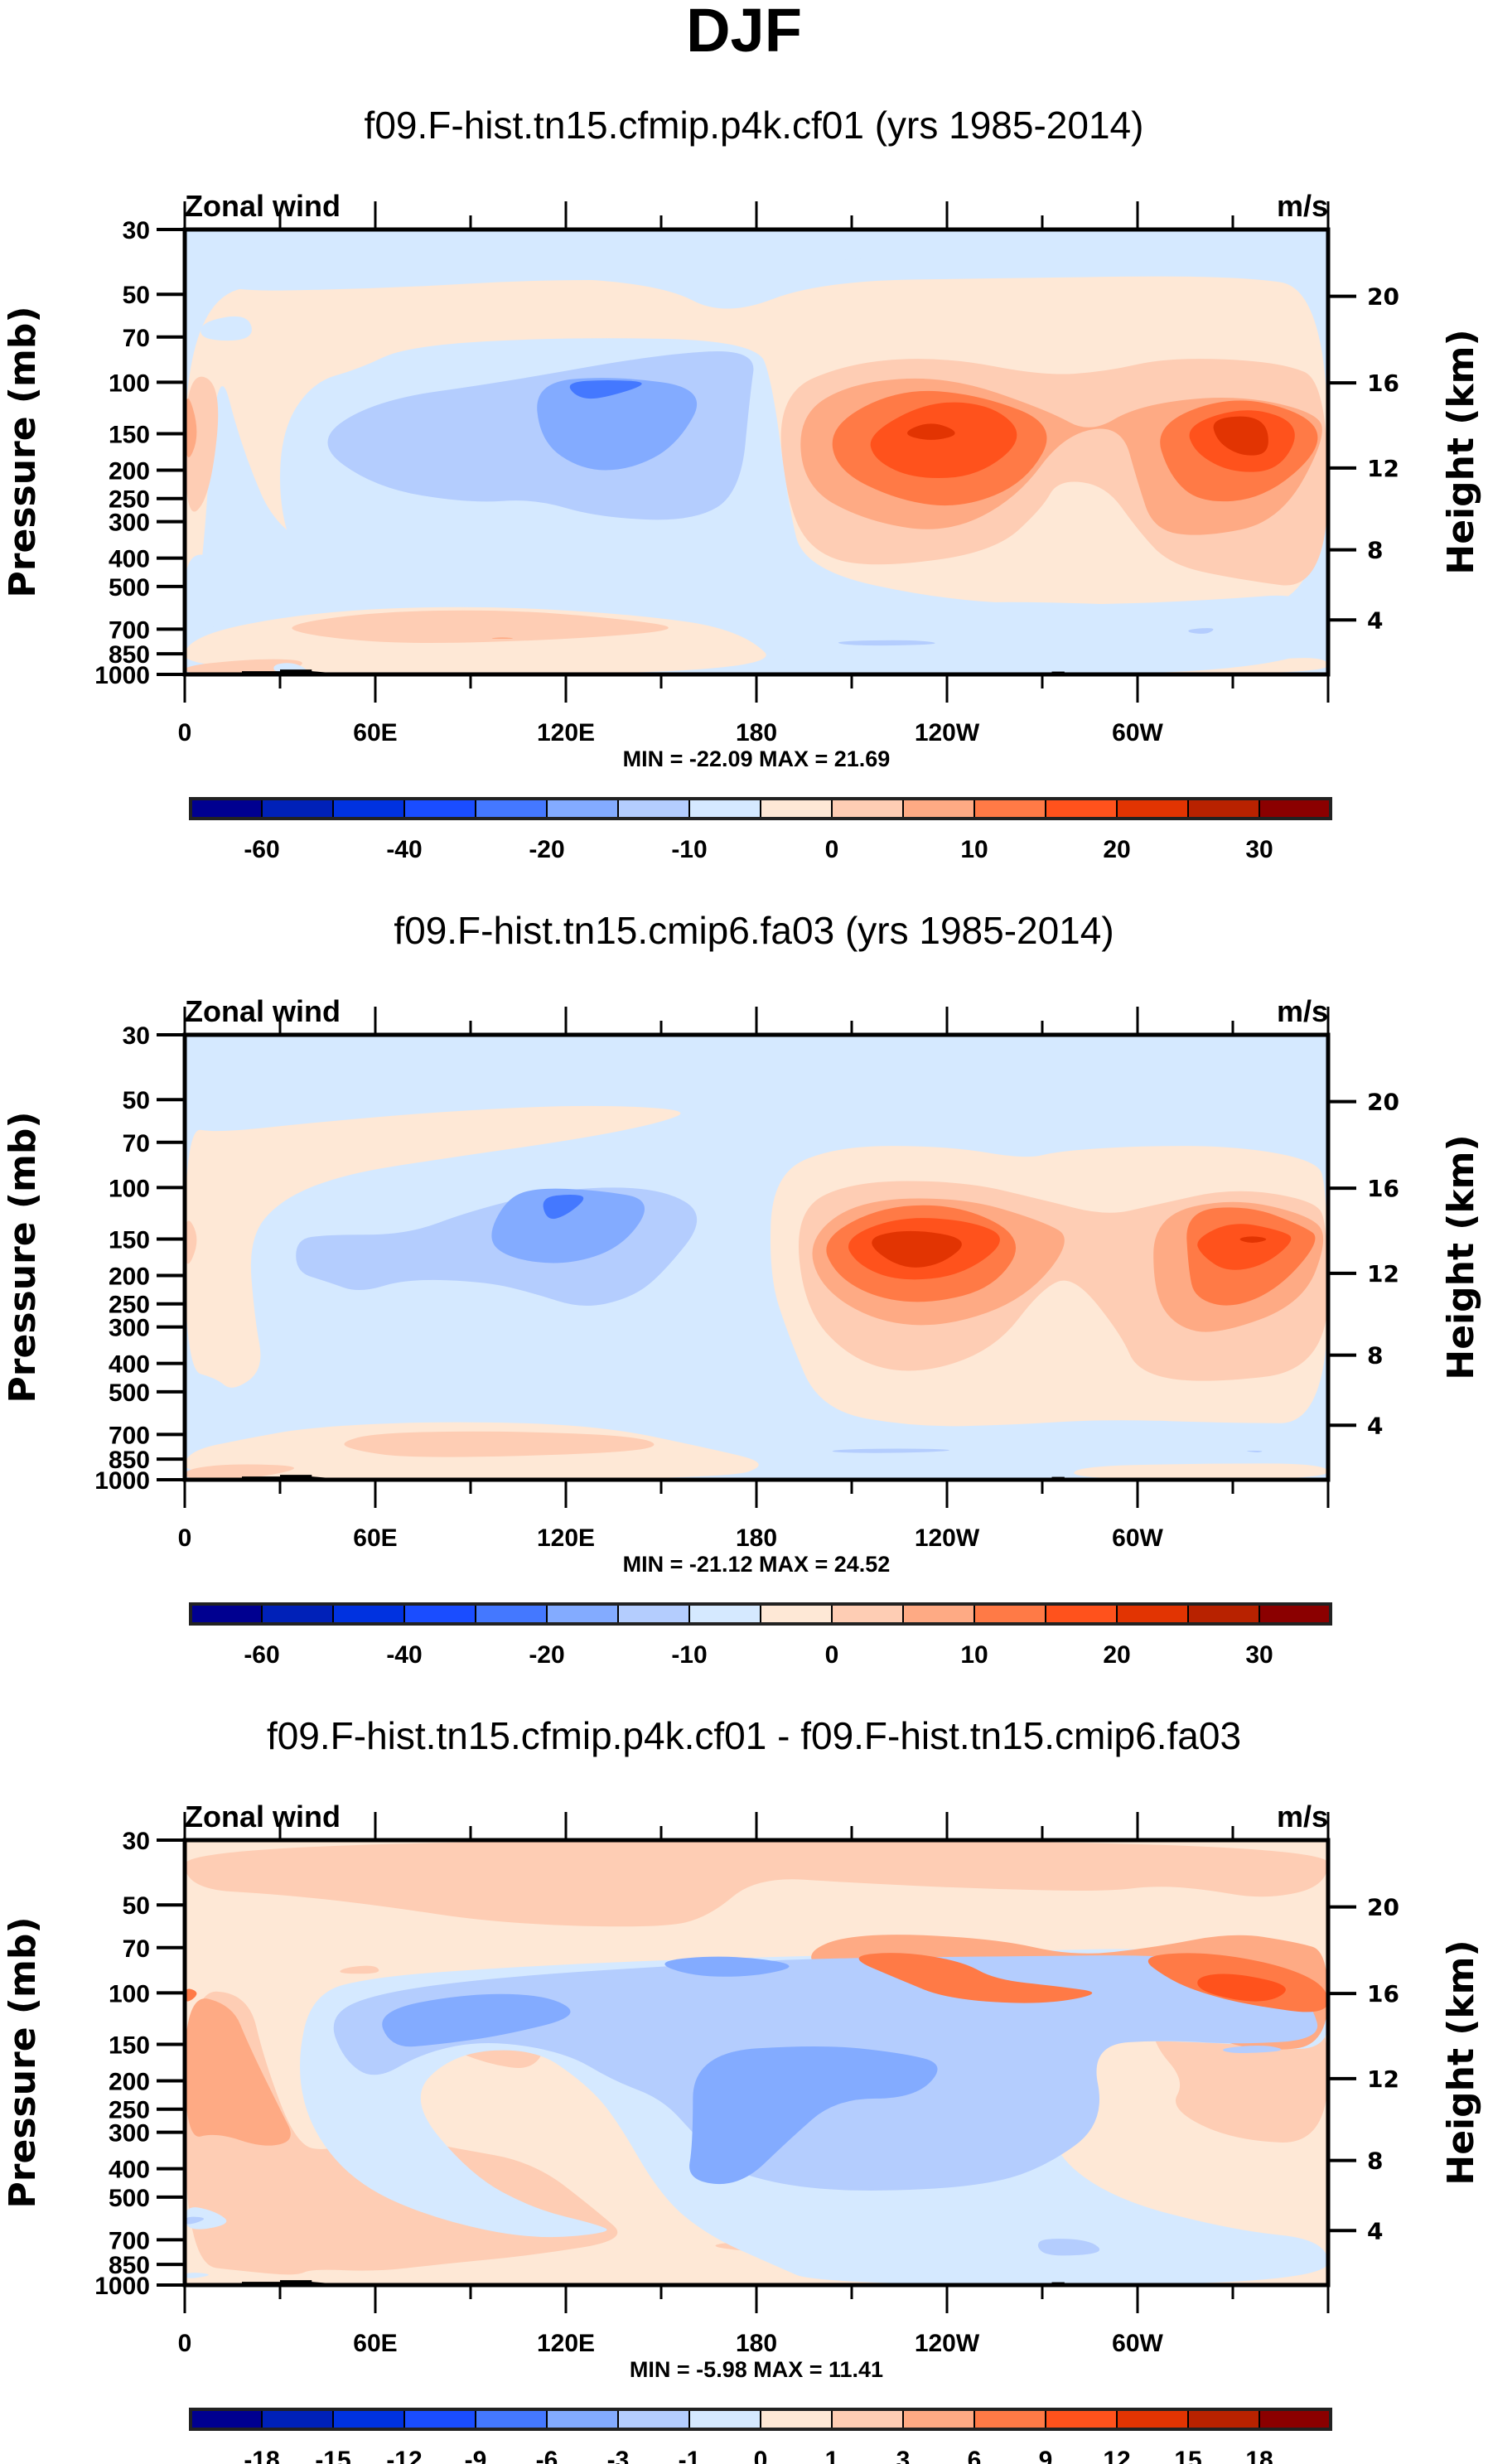  What do you see at coordinates (476, 2455) in the screenshot?
I see `colorbar-label: -9` at bounding box center [476, 2455].